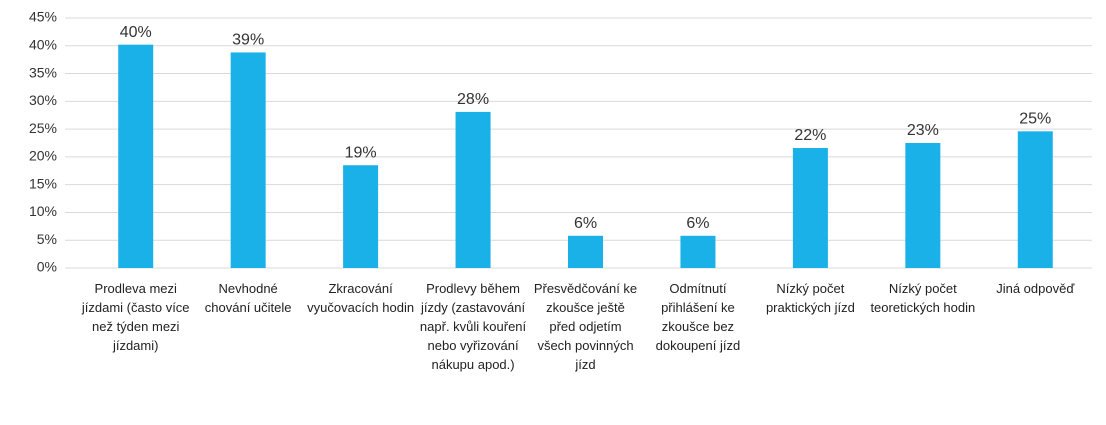 This screenshot has width=1106, height=425. What do you see at coordinates (248, 40) in the screenshot?
I see `value-label: 39%` at bounding box center [248, 40].